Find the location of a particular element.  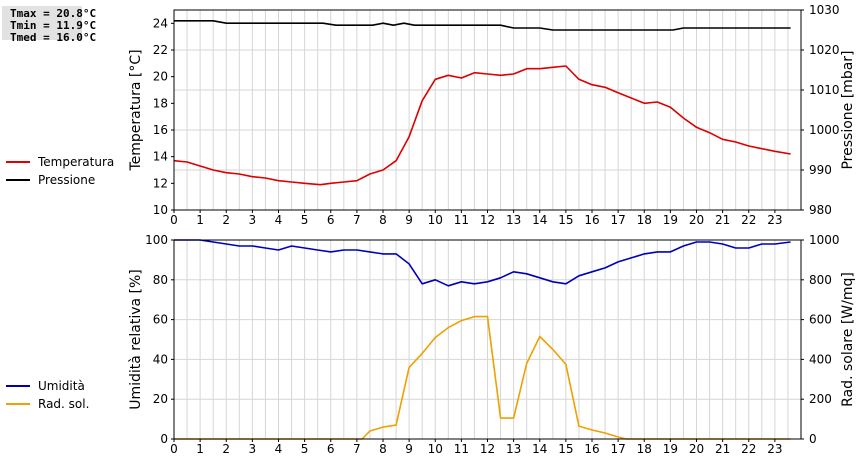

y-tick-label: 40 is located at coordinates (160, 359).